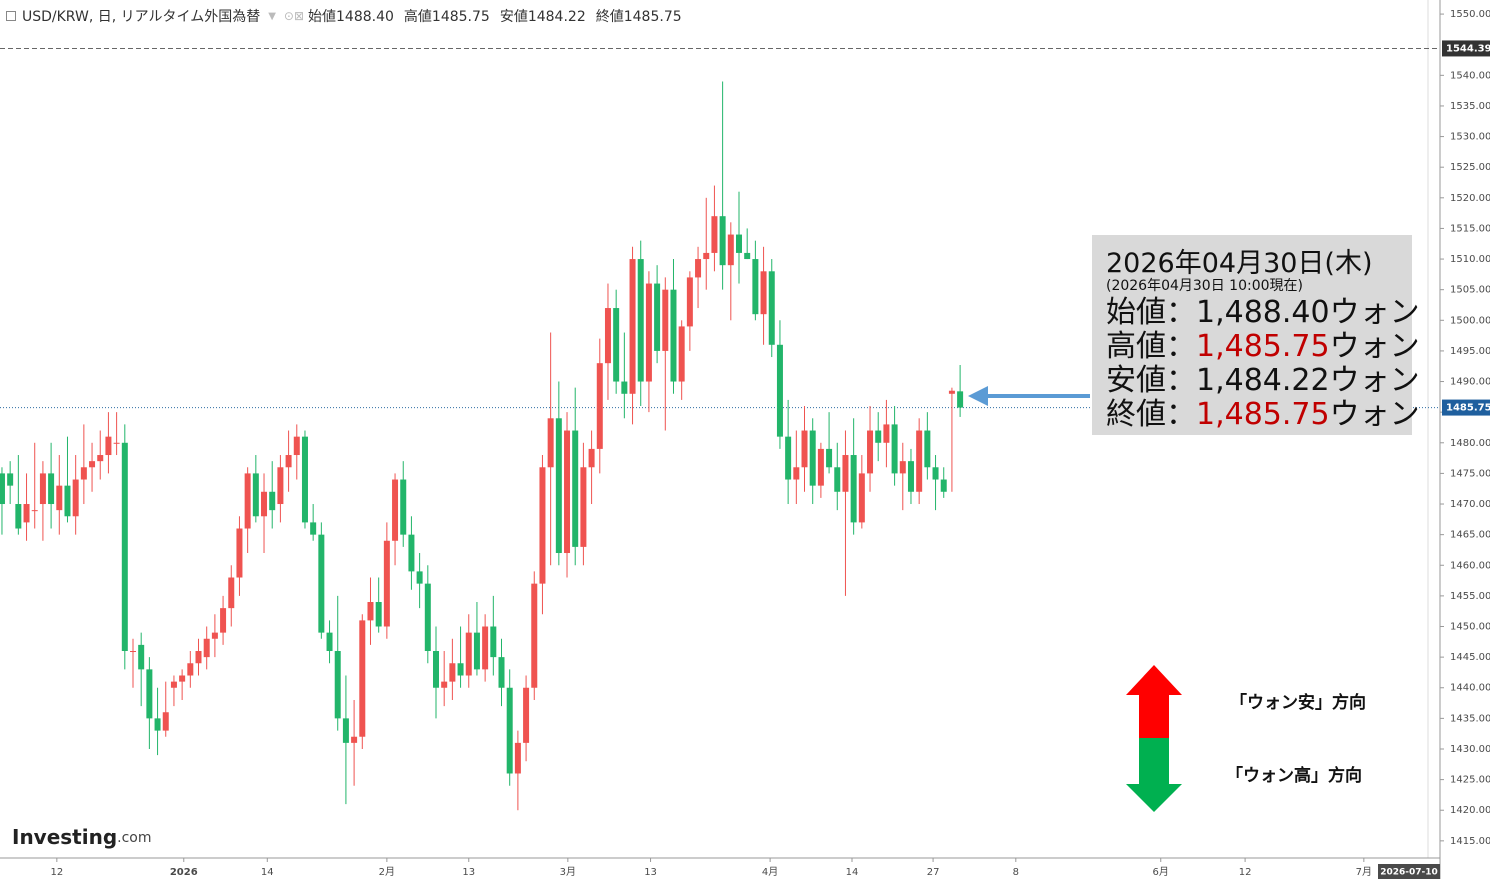 The image size is (1490, 879). I want to click on pointer-arrowhead, so click(978, 396).